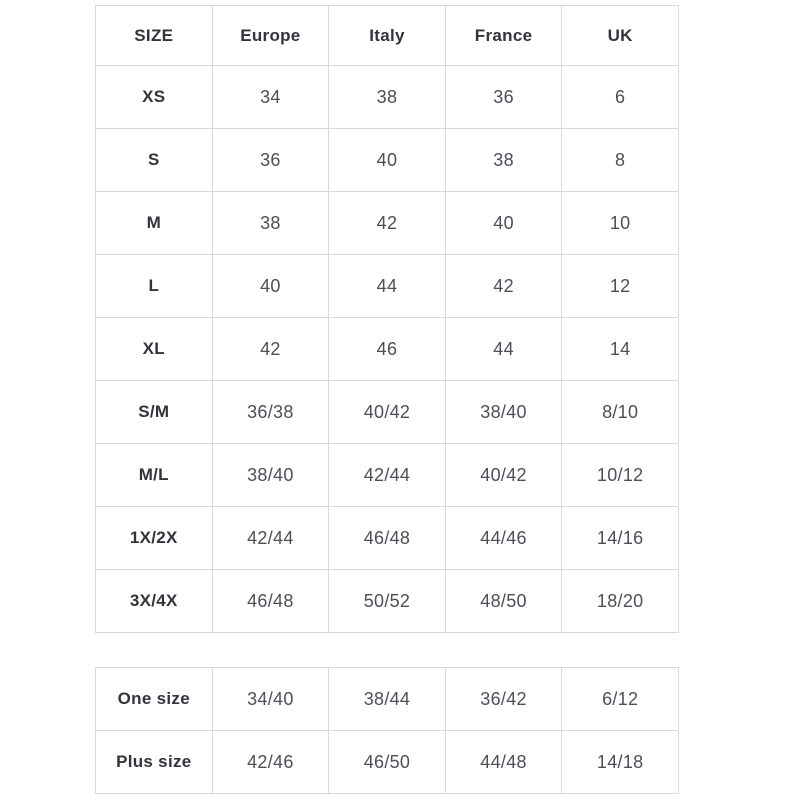 This screenshot has width=800, height=800. What do you see at coordinates (620, 699) in the screenshot?
I see `data-cell: 6/12` at bounding box center [620, 699].